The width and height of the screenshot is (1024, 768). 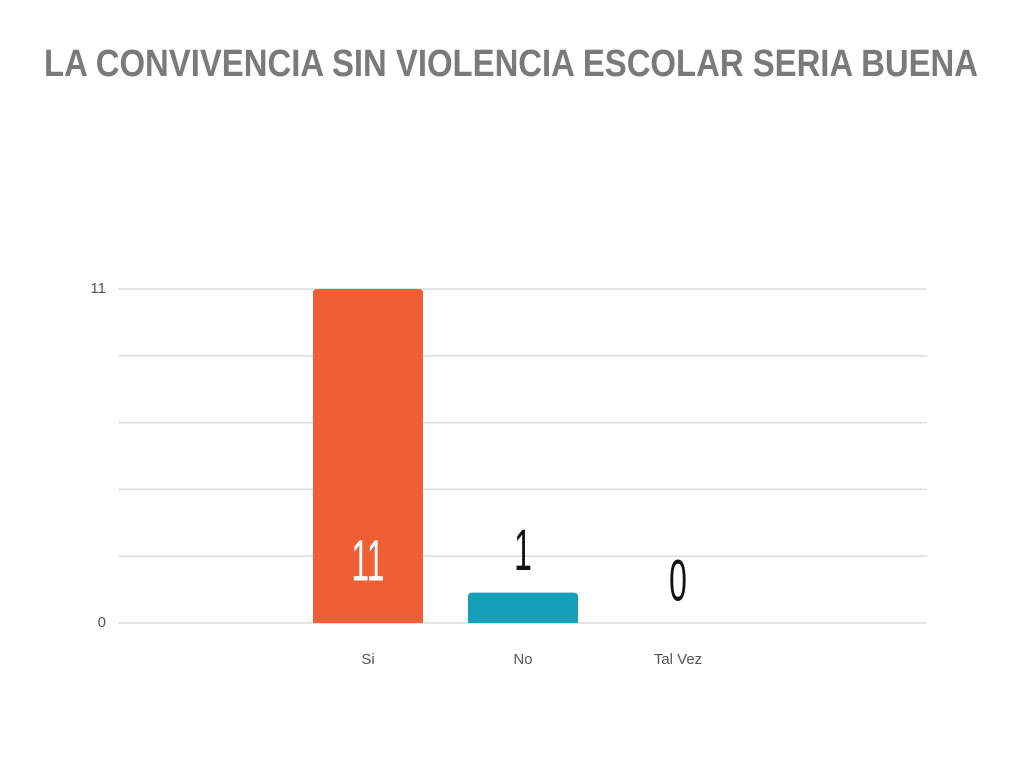 What do you see at coordinates (678, 580) in the screenshot?
I see `data-label: 0` at bounding box center [678, 580].